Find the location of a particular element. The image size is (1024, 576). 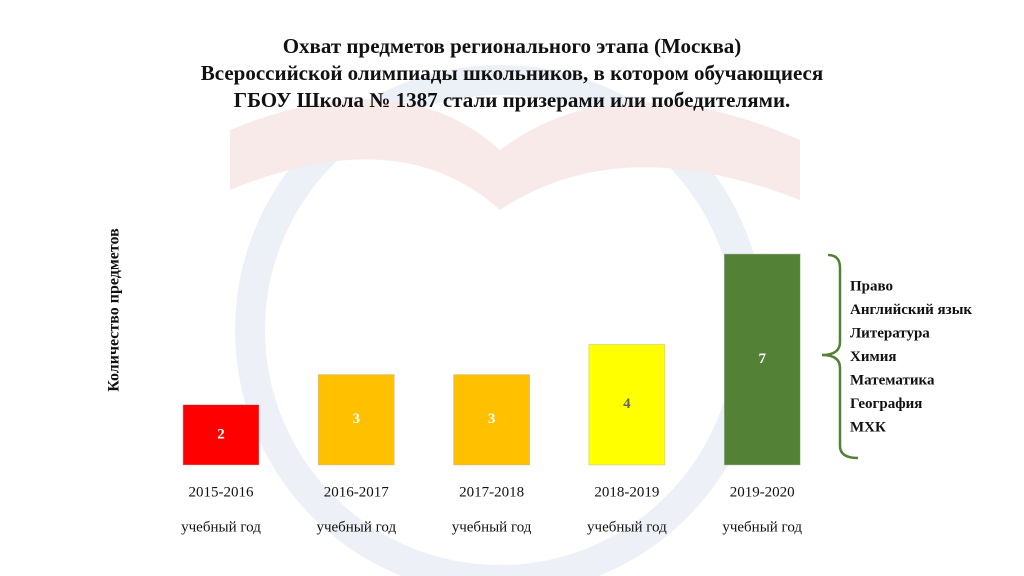

value-label: 7 is located at coordinates (762, 359).